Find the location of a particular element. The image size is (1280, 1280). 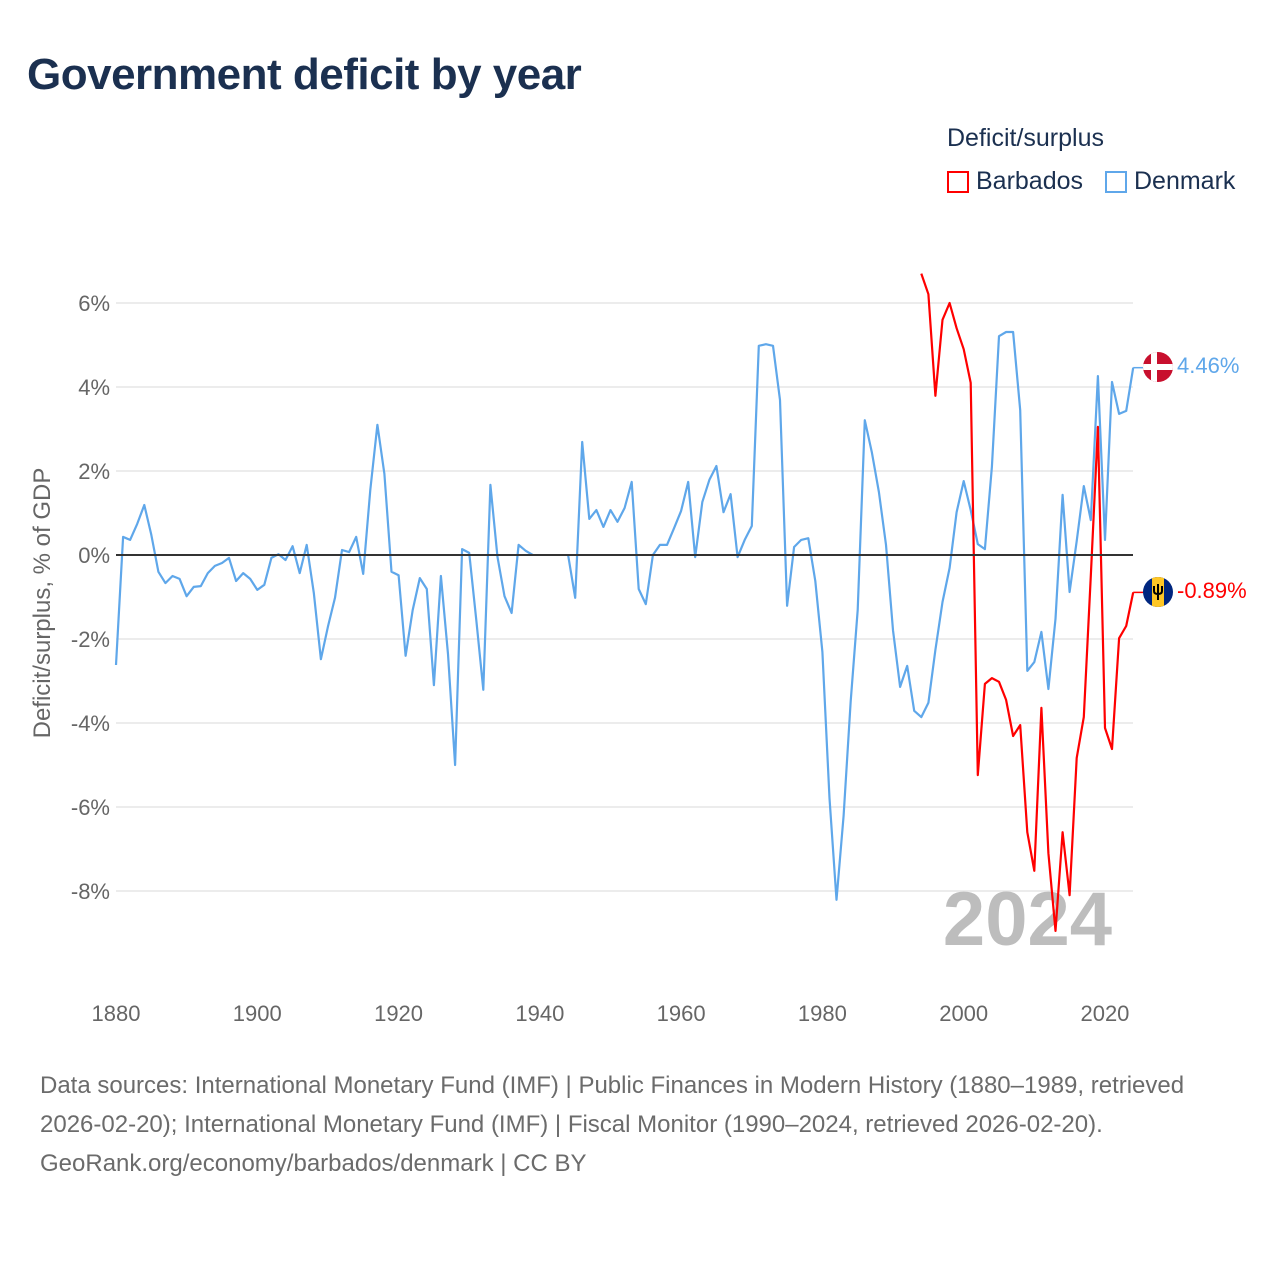

x-tick-label: 1920 is located at coordinates (398, 1013).